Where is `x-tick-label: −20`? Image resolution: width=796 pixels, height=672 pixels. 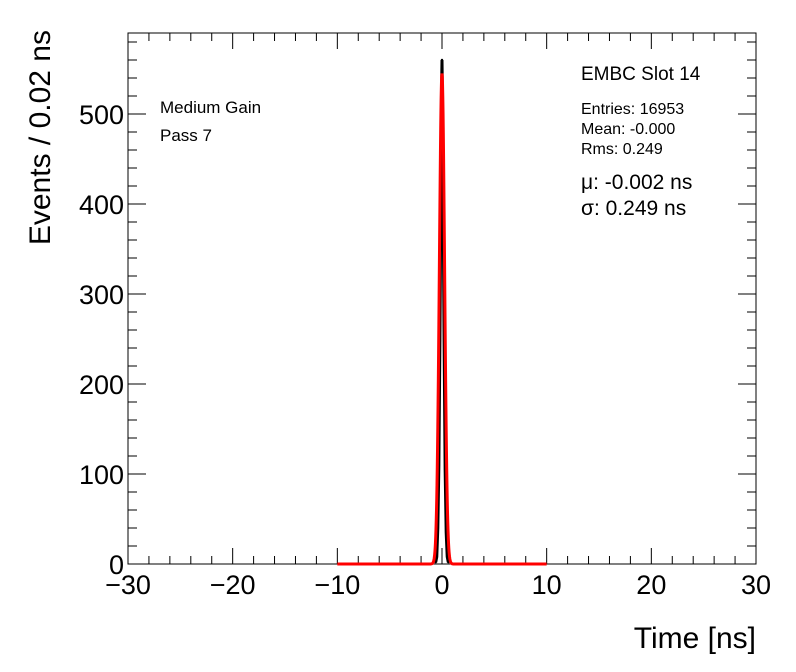
x-tick-label: −20 is located at coordinates (233, 585).